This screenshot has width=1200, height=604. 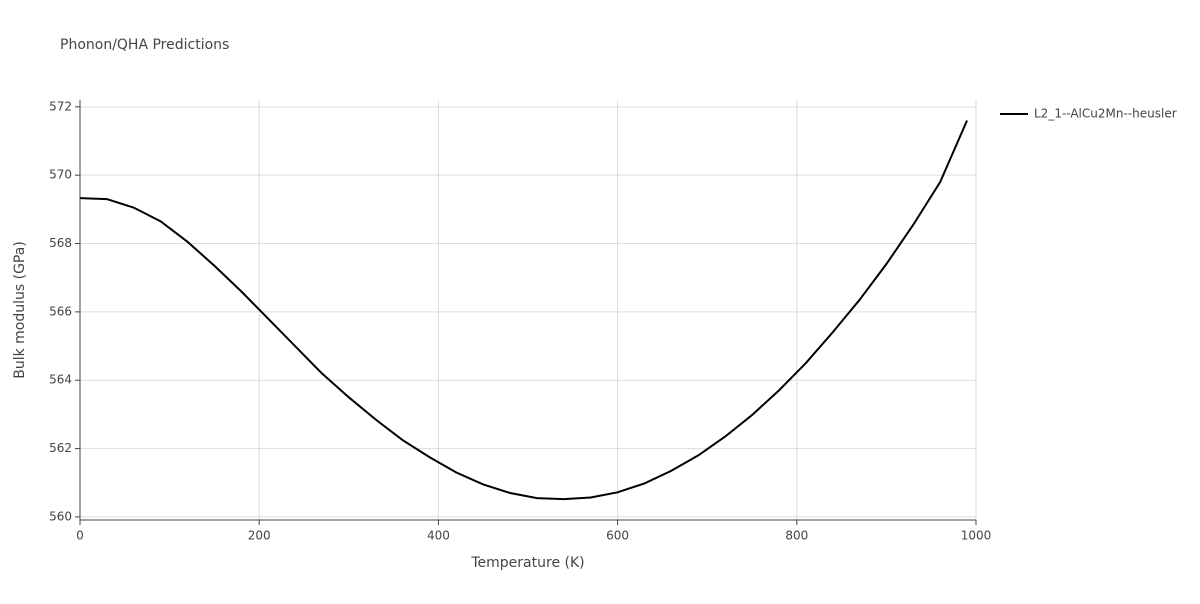 I want to click on x-tick-label: 200, so click(x=259, y=536).